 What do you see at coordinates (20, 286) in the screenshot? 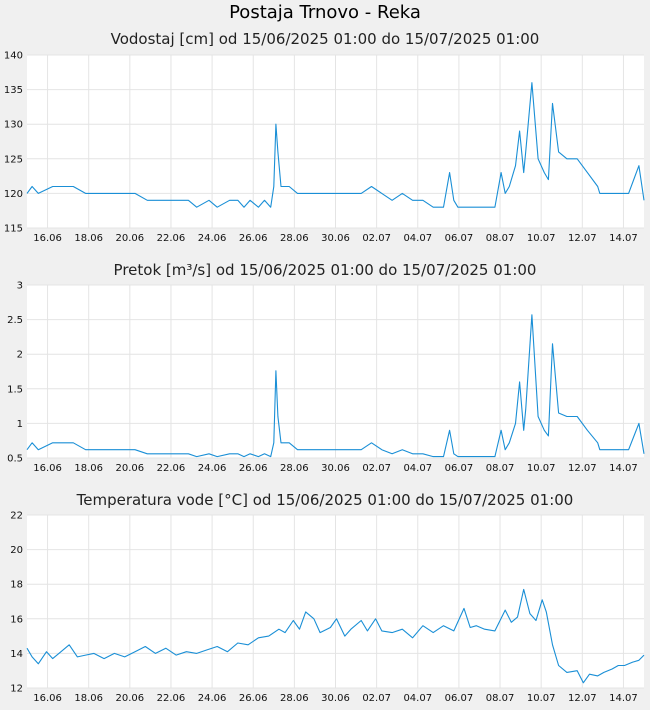
I see `y-tick-label: 3` at bounding box center [20, 286].